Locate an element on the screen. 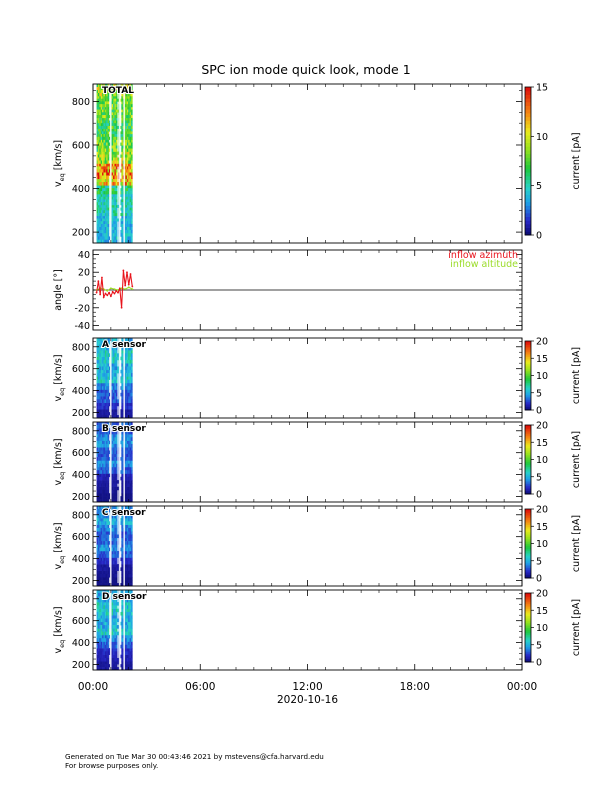 This screenshot has height=792, width=612. colorbar-tick-label: 20 is located at coordinates (542, 510).